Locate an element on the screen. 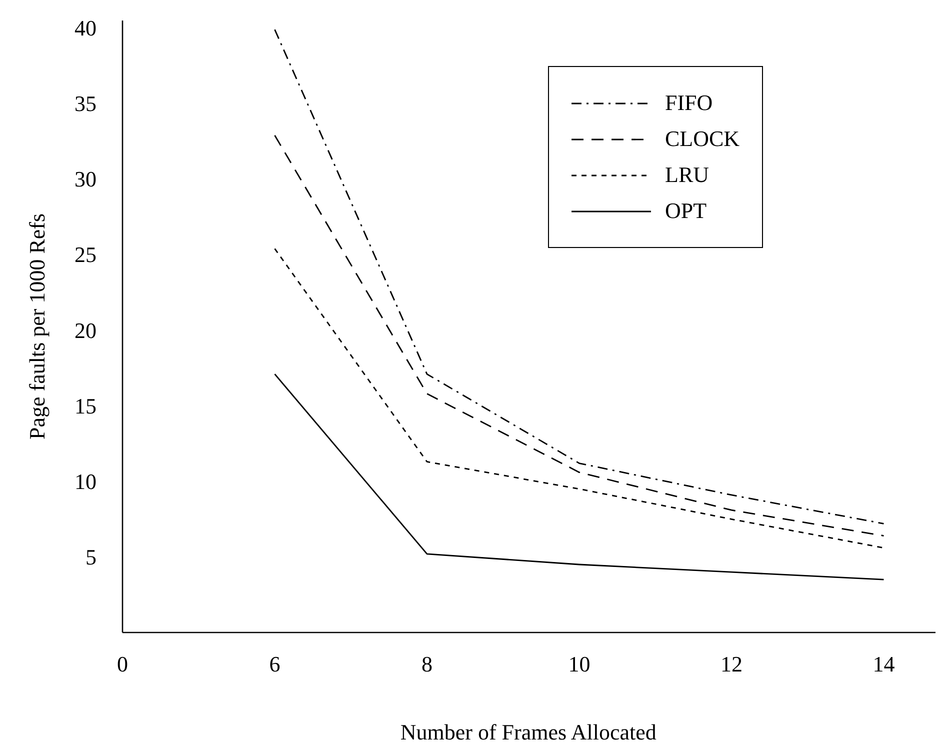  y-tick-label: 10 is located at coordinates (85, 481).